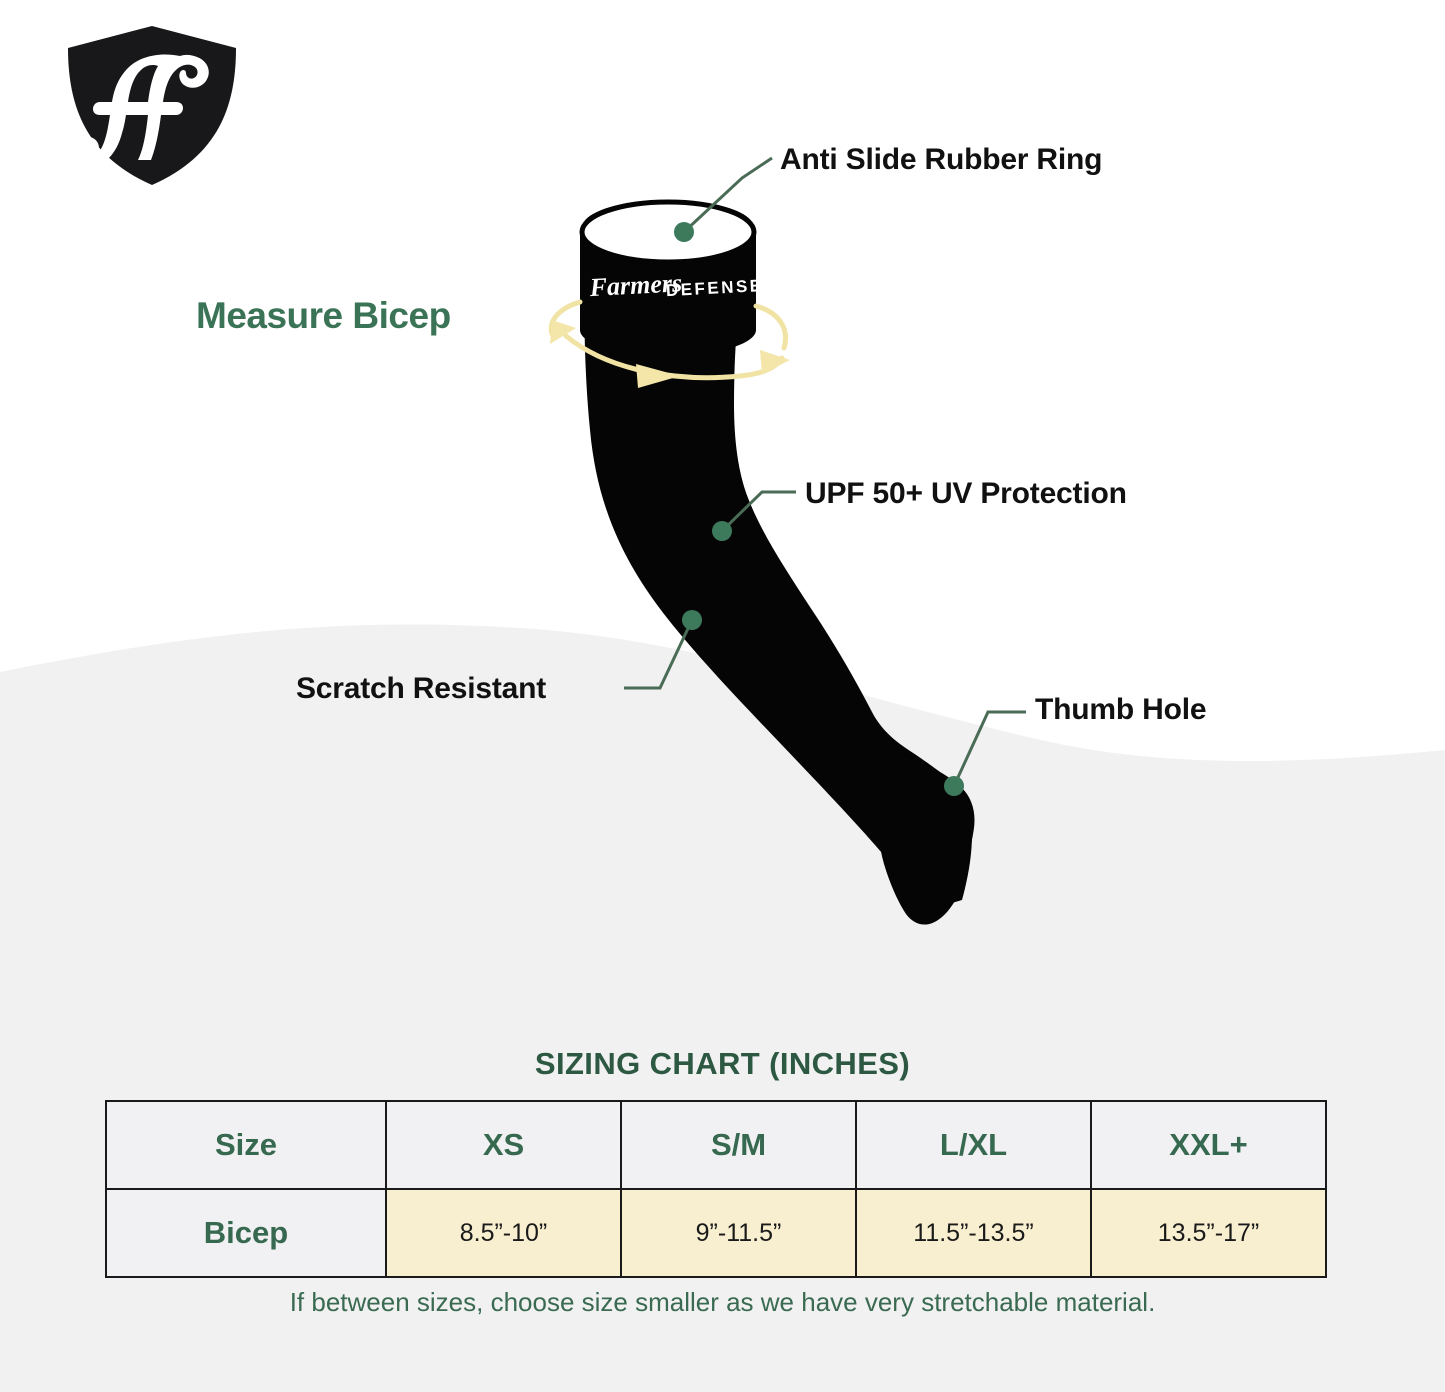 The width and height of the screenshot is (1445, 1392). I want to click on leader-anti-slide, so click(723, 199).